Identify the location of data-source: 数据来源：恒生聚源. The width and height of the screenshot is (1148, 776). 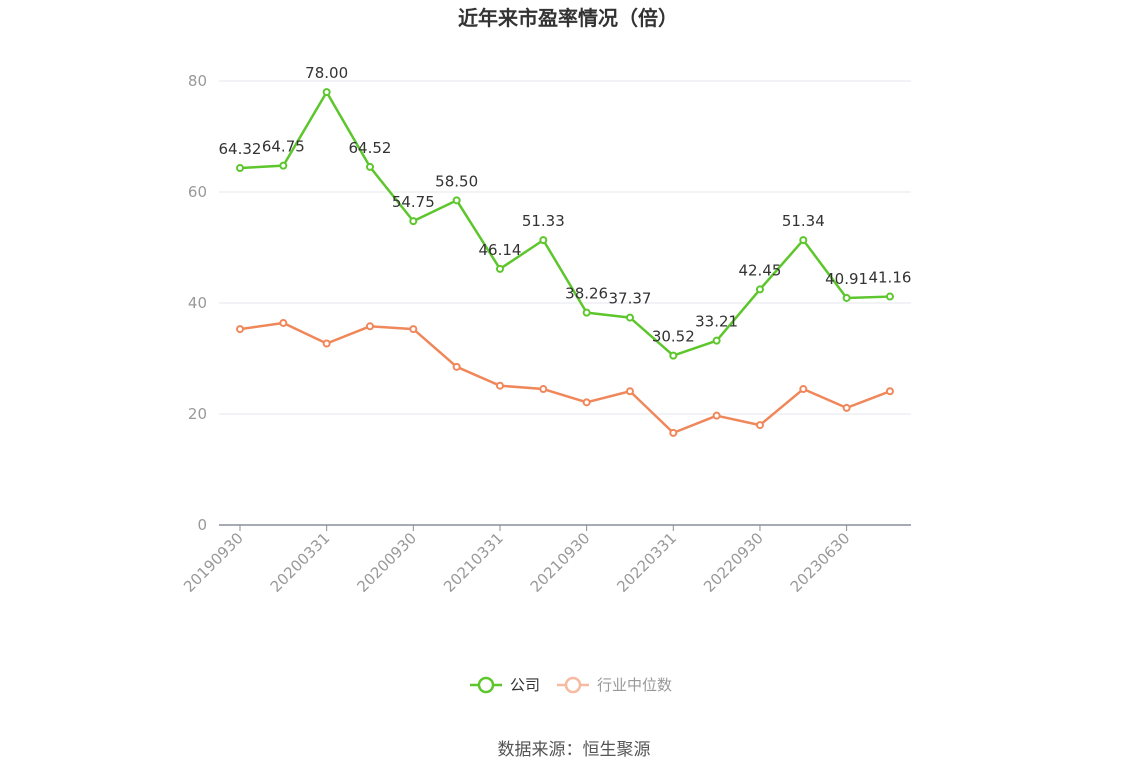
(574, 750).